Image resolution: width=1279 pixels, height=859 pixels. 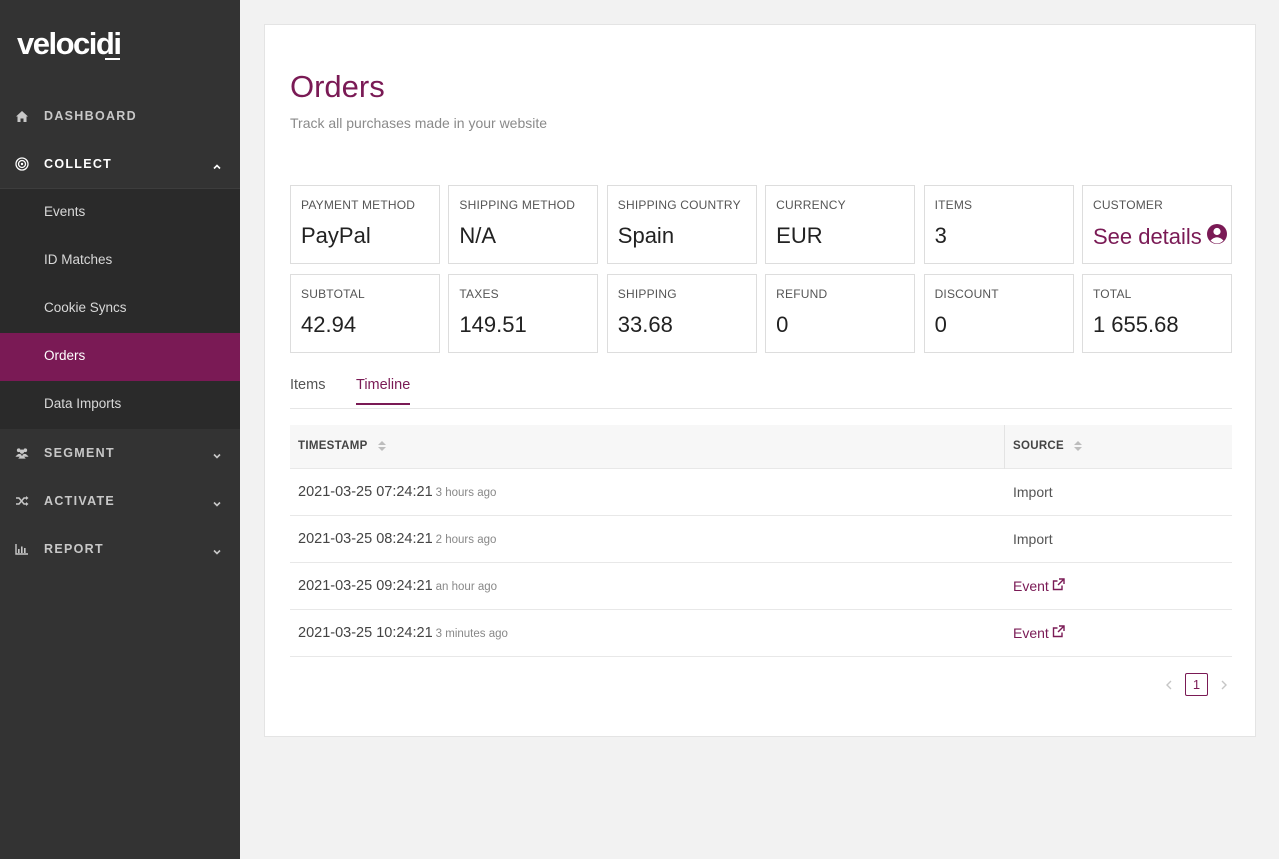 I want to click on sidebar-item-label: DASHBOARD, so click(x=90, y=116).